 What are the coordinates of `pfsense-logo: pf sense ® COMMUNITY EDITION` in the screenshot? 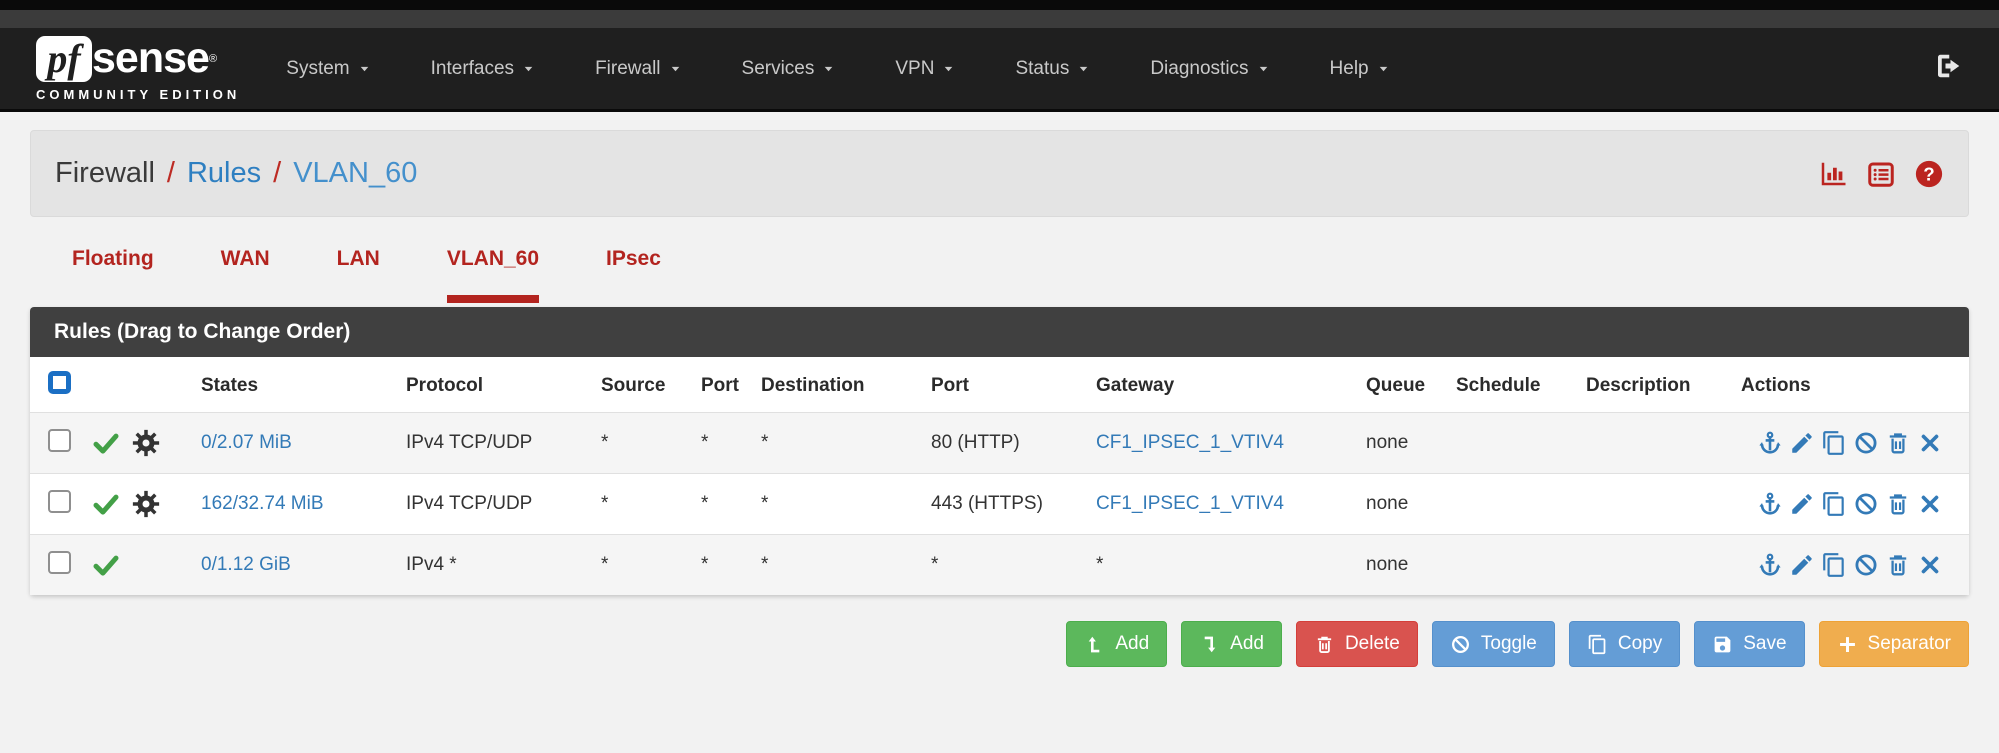 It's located at (138, 68).